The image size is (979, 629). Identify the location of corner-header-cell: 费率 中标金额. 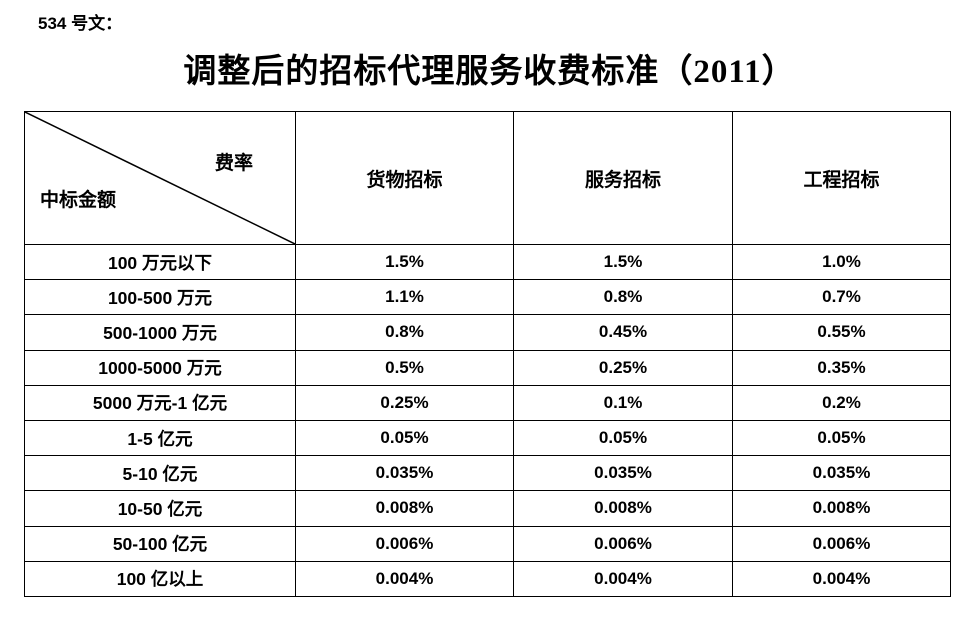
(160, 178).